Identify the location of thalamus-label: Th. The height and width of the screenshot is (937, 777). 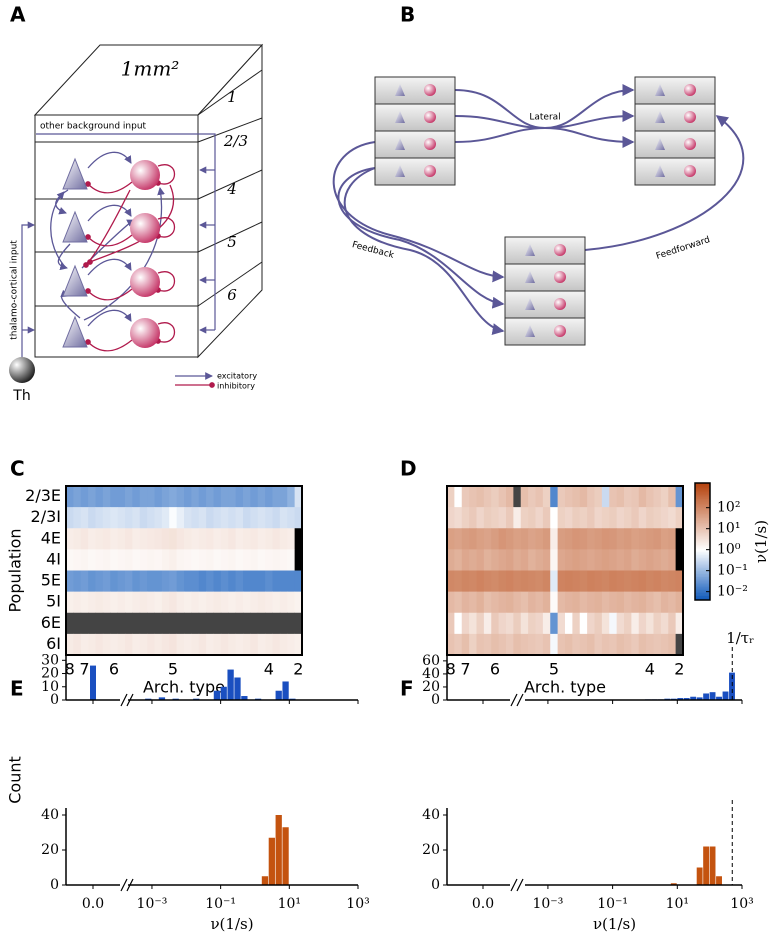
(21, 396).